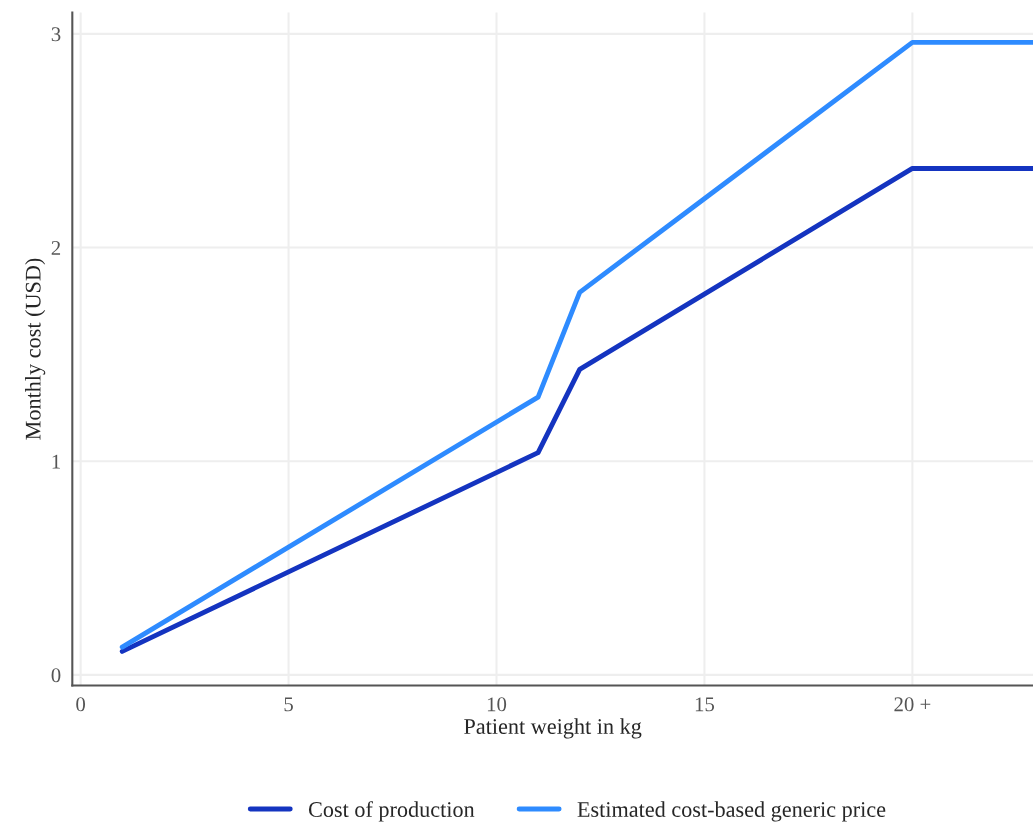 The image size is (1033, 831). What do you see at coordinates (705, 704) in the screenshot?
I see `x-tick-label: 15` at bounding box center [705, 704].